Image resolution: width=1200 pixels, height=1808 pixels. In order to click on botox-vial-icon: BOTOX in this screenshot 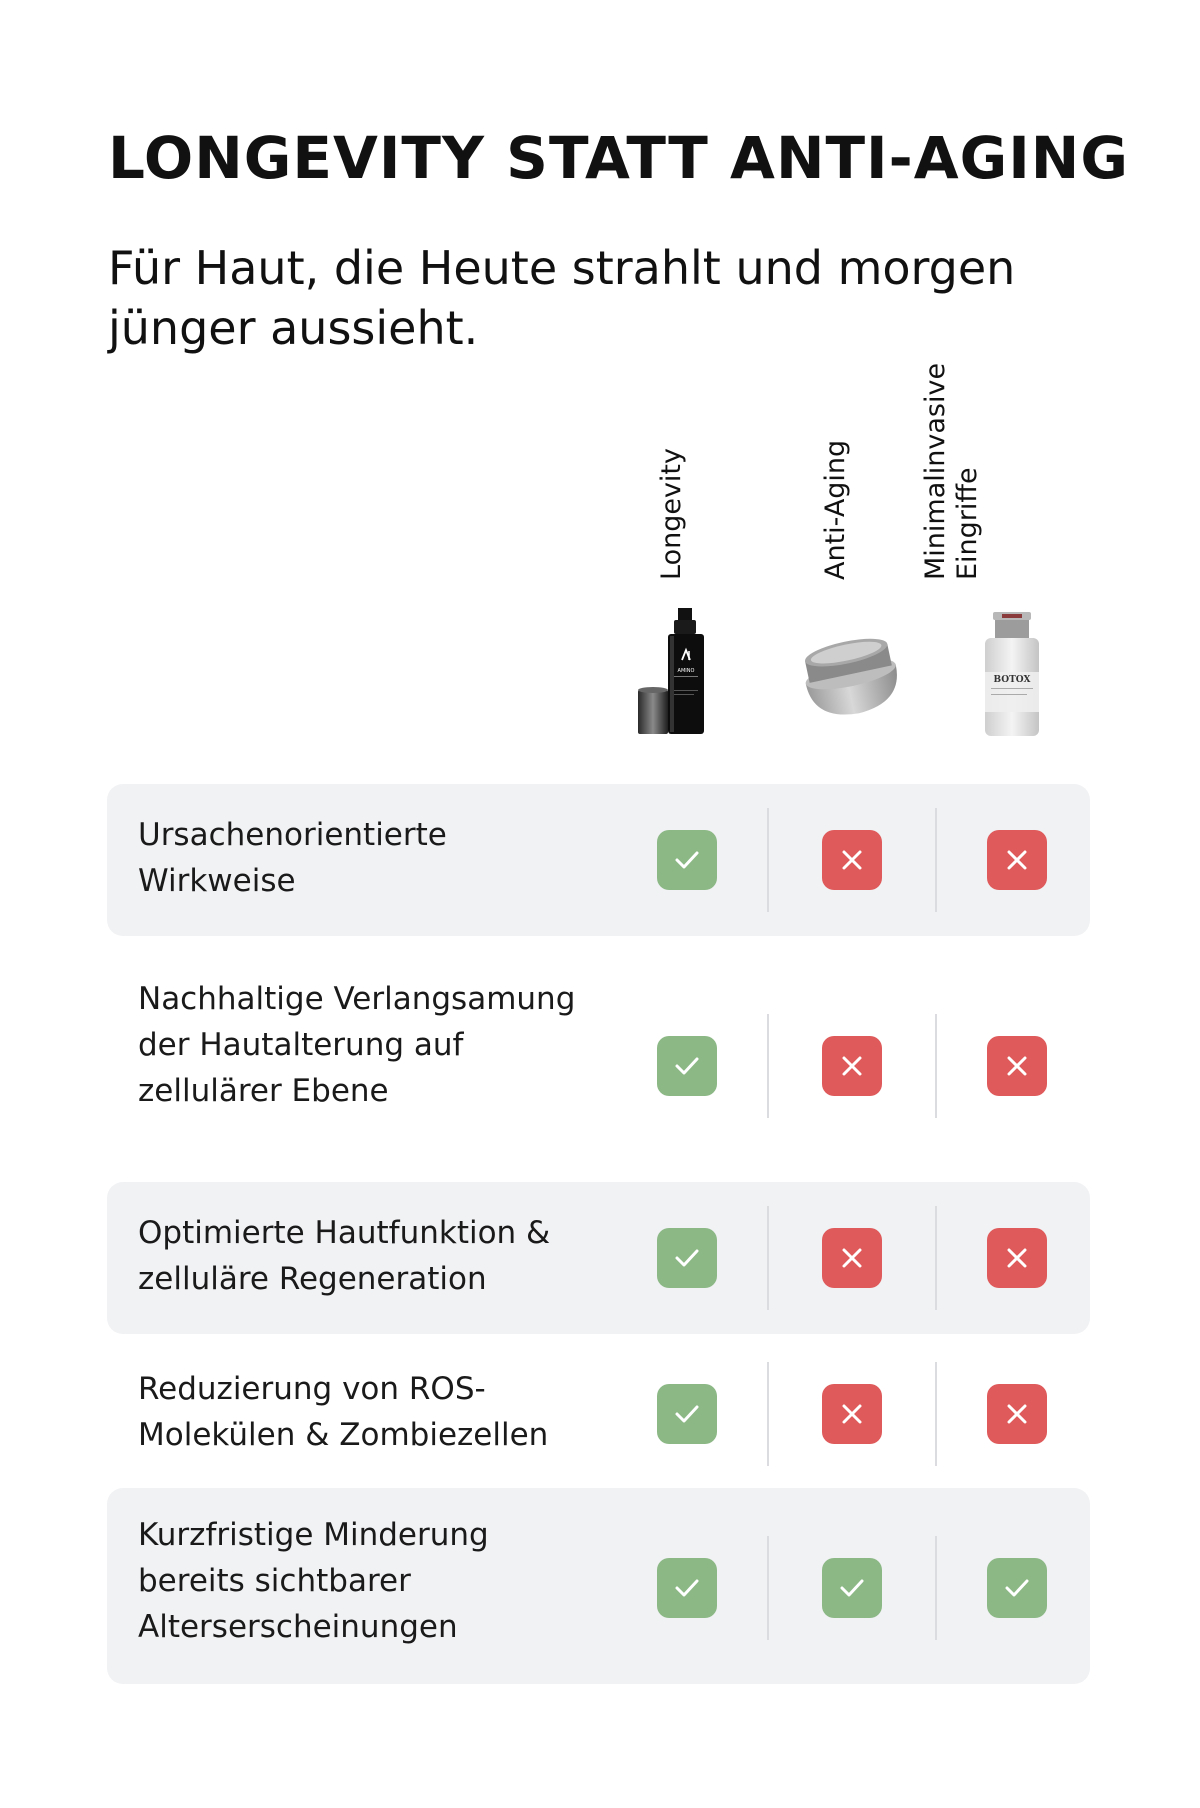, I will do `click(1017, 670)`.